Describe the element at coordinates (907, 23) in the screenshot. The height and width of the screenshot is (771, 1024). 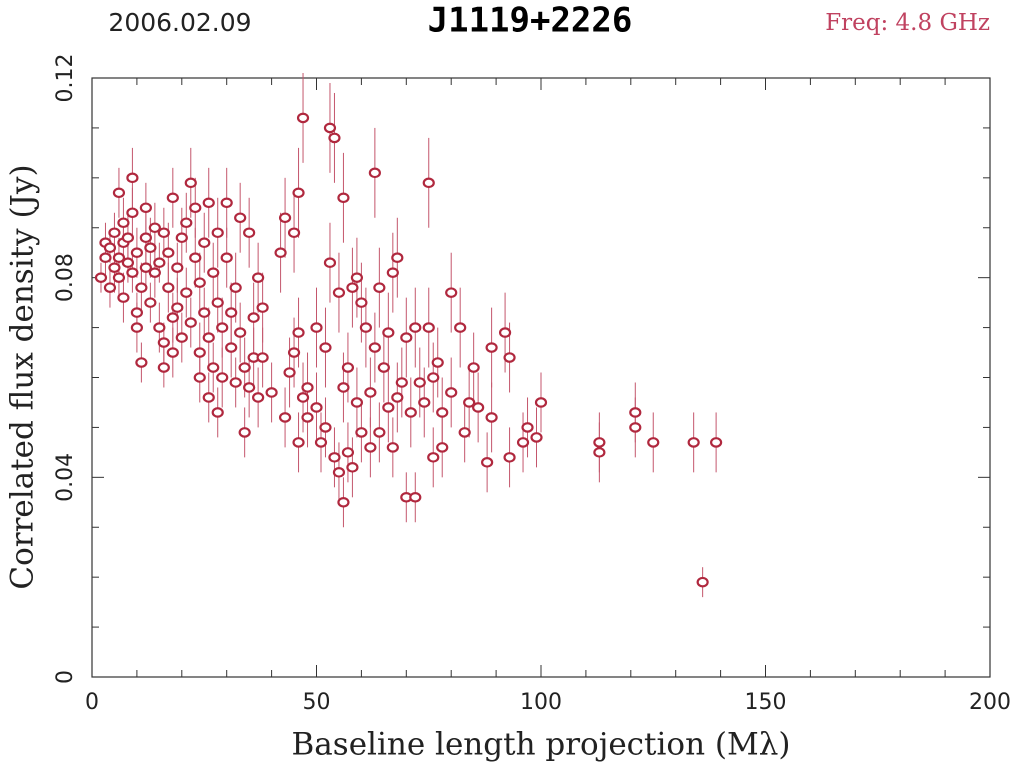
I see `frequency: Freq: 4.8 GHz` at that location.